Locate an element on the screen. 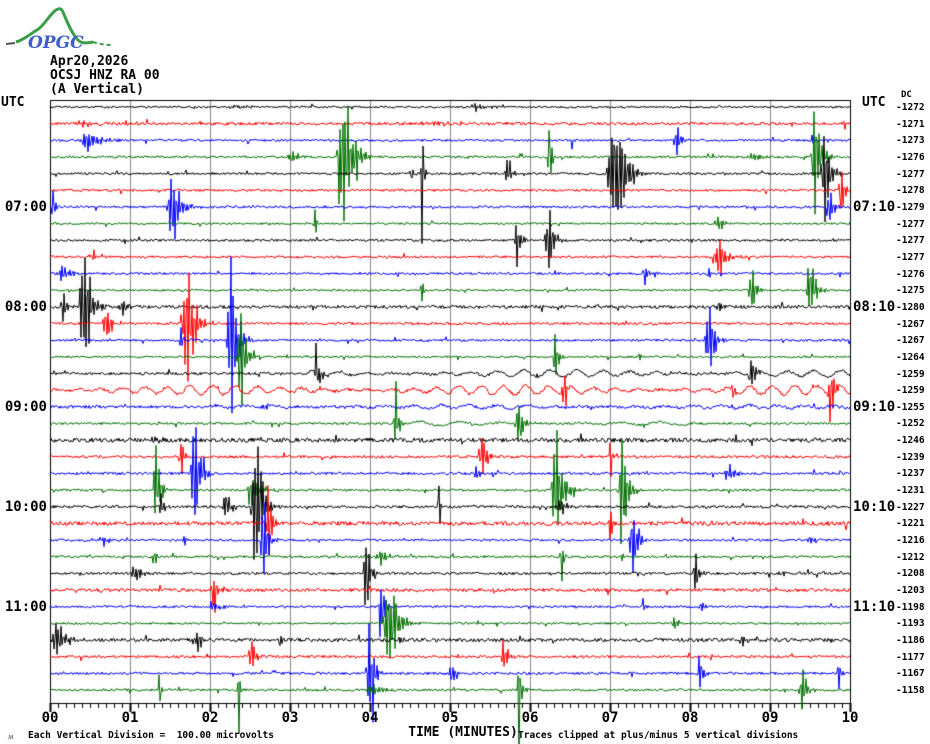 The height and width of the screenshot is (744, 930). utc-label-left: UTC is located at coordinates (13, 102).